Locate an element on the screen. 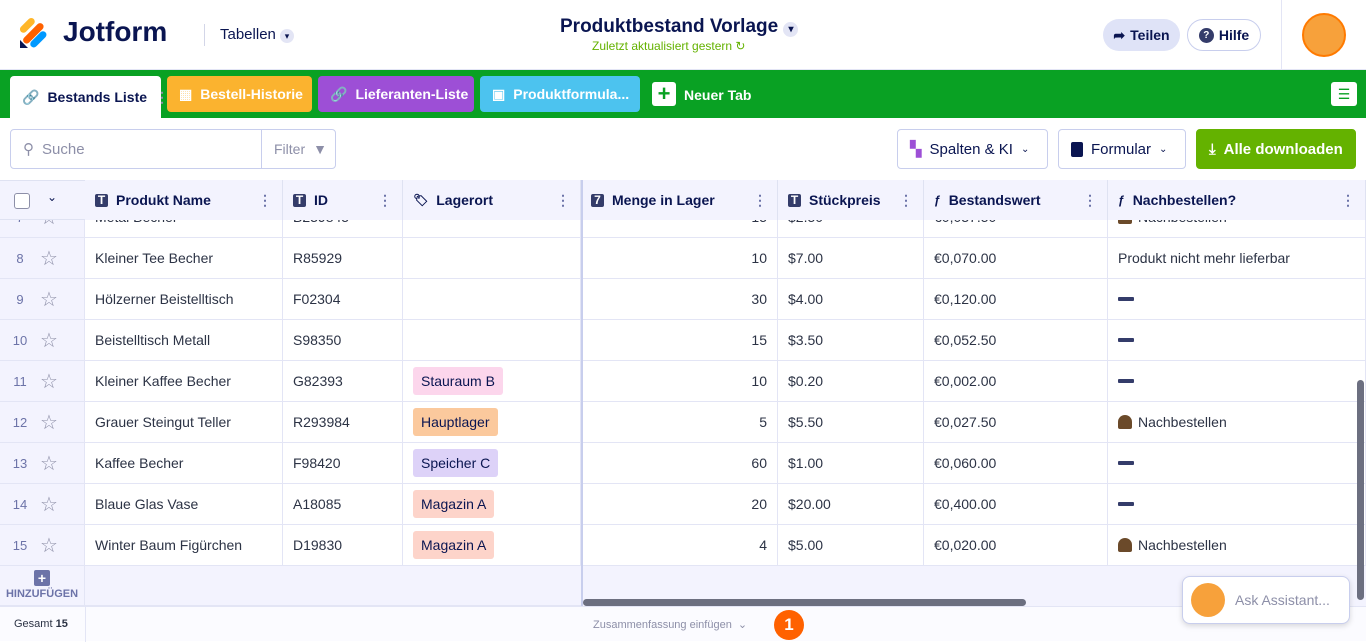  table-cell: R85929 is located at coordinates (343, 258).